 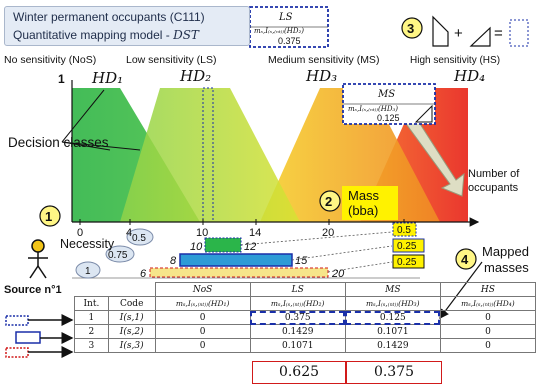 I want to click on source-label: Source n°1, so click(x=33, y=290).